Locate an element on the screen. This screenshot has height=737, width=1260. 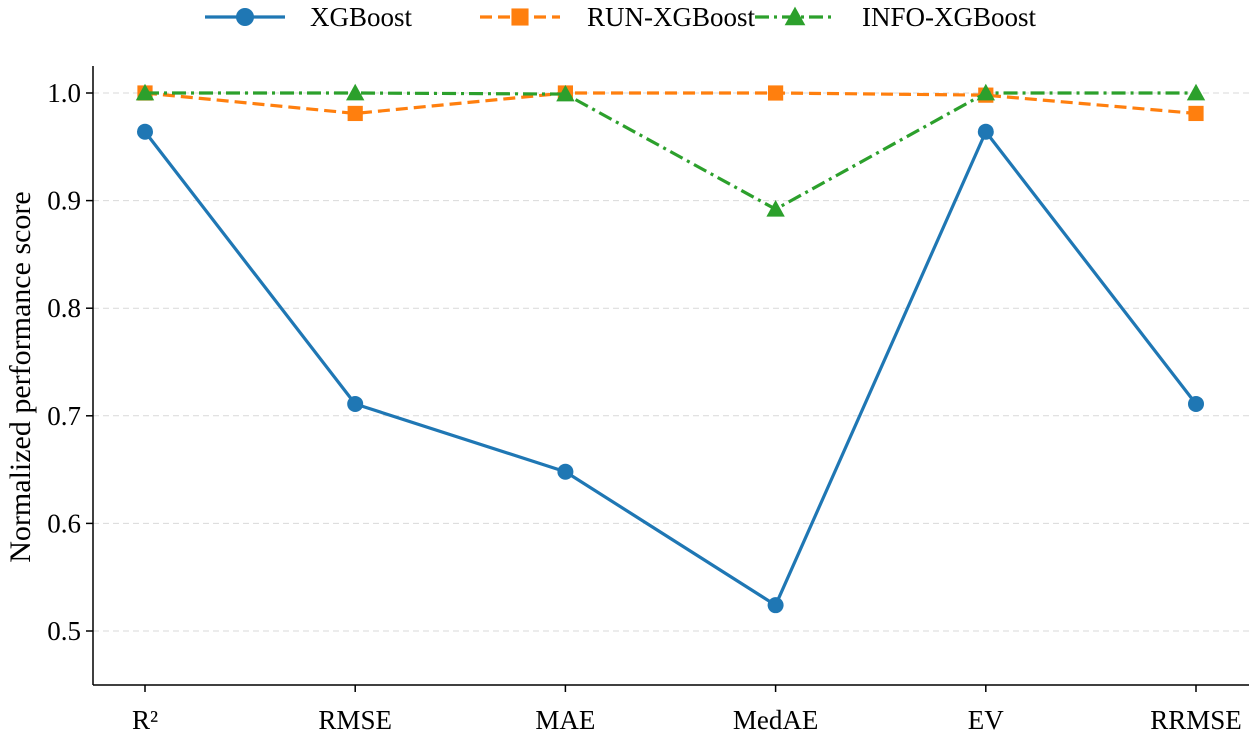
x-tick-label: MedAE is located at coordinates (775, 720).